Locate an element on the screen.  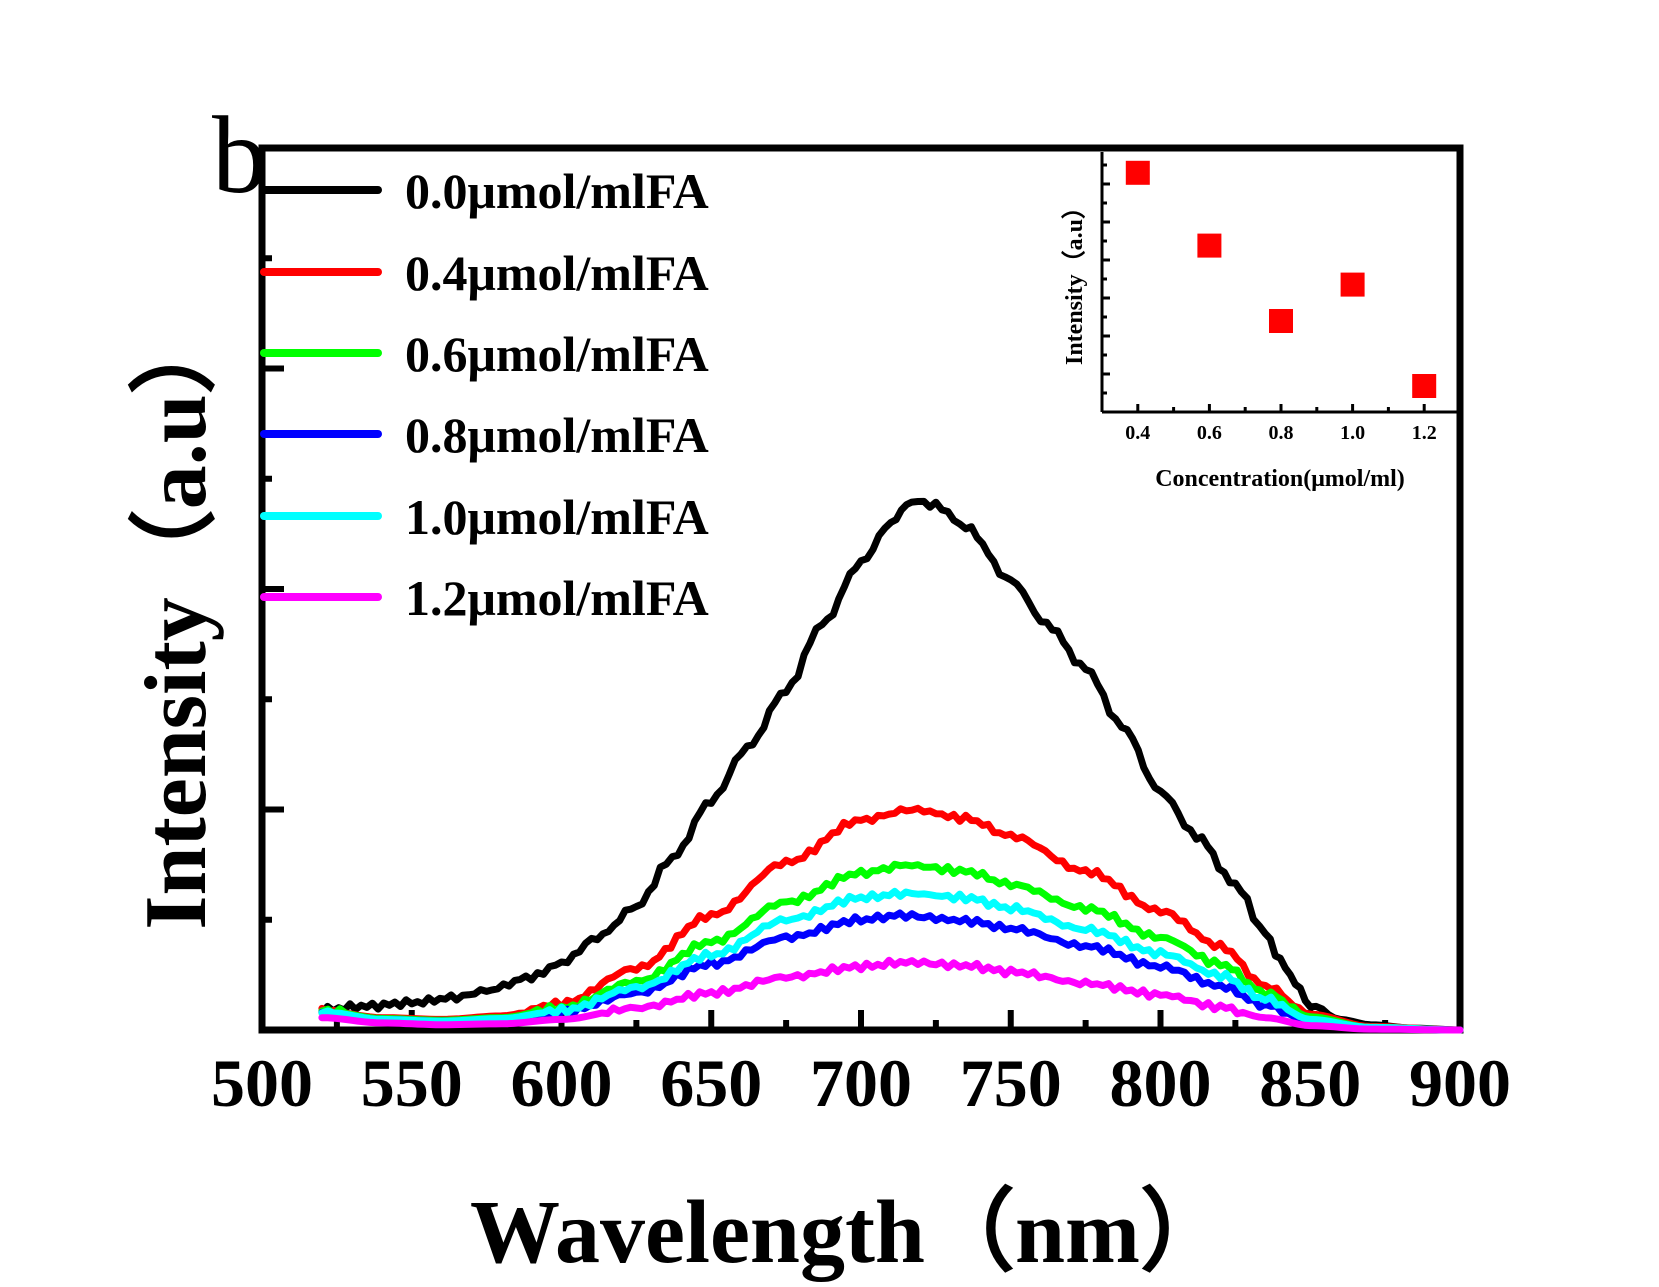
inset-x-tick-label: 0.8 is located at coordinates (1281, 433).